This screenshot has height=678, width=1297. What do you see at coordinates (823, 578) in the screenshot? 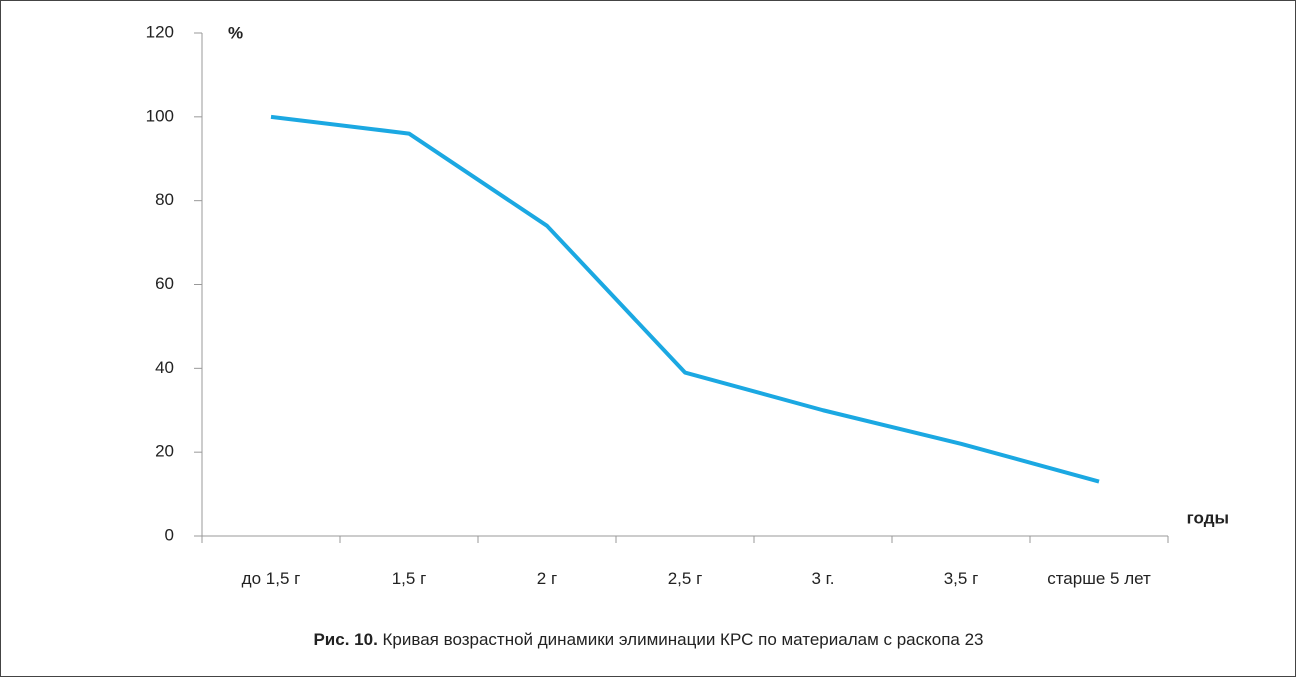
I see `x-tick-label: 3 г.` at bounding box center [823, 578].